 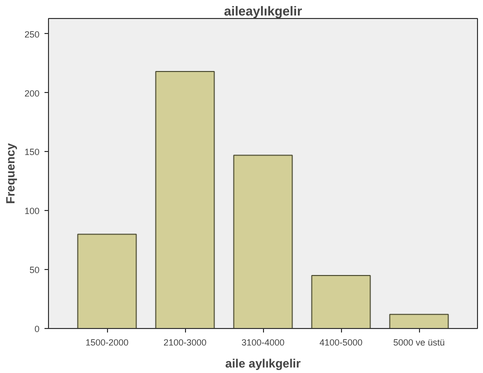 I want to click on chart-title: aileaylıkgelir, so click(x=263, y=11).